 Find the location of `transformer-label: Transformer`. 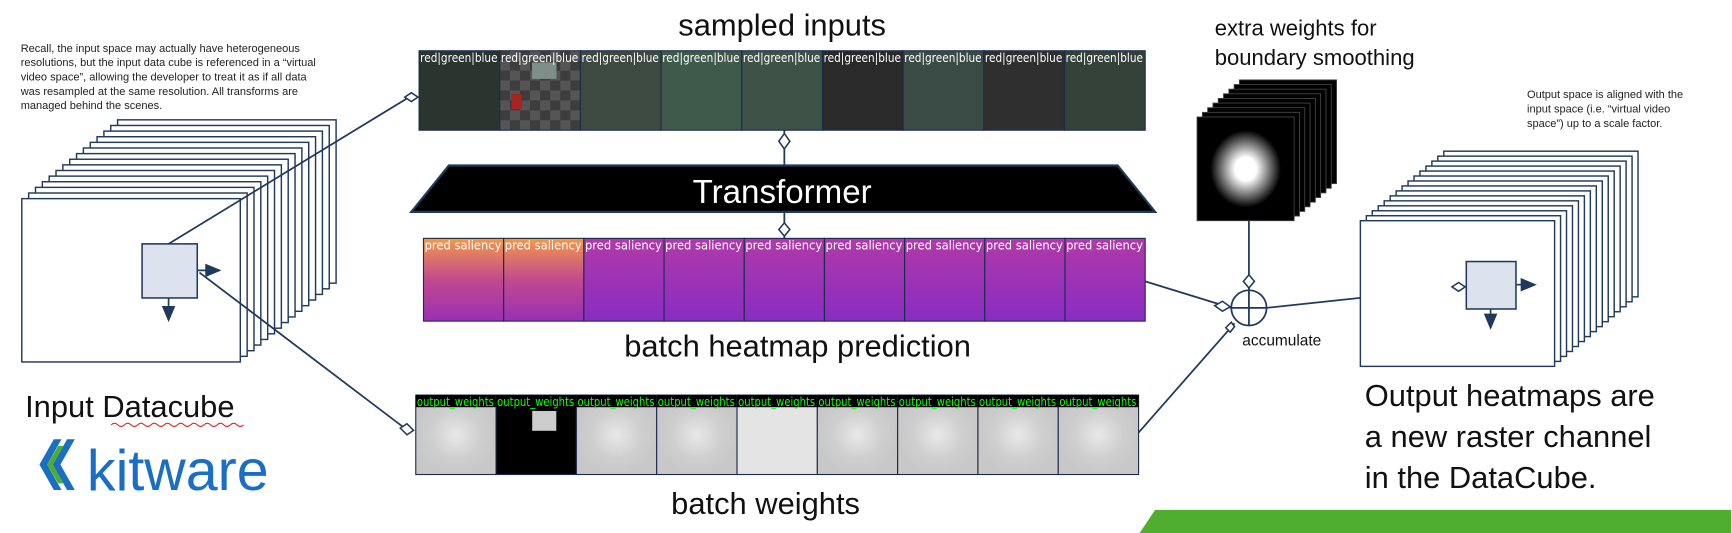

transformer-label: Transformer is located at coordinates (782, 192).